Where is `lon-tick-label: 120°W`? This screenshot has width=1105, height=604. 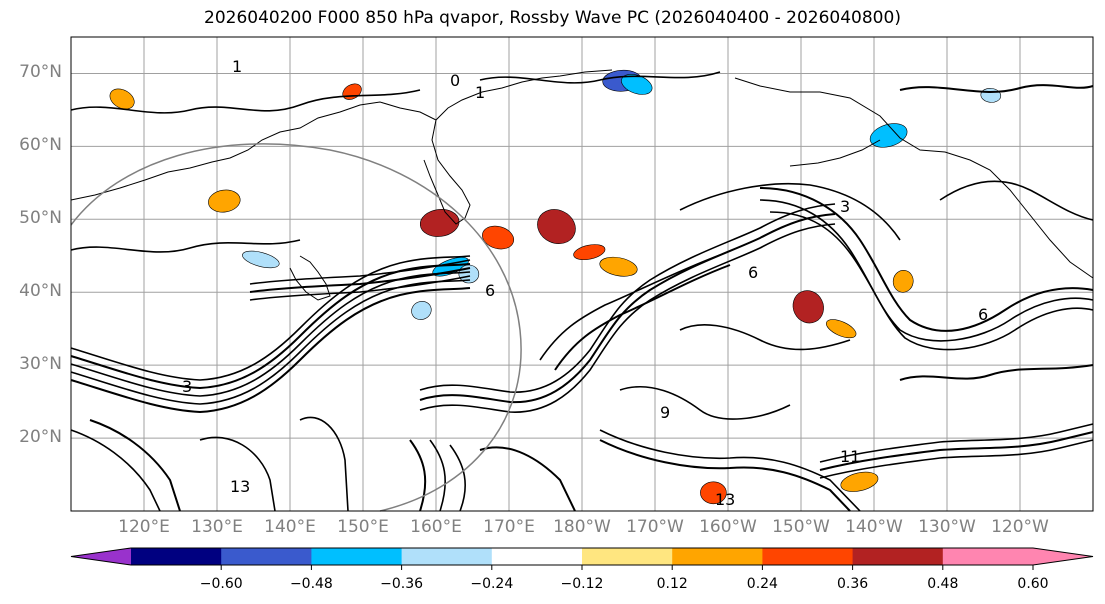 lon-tick-label: 120°W is located at coordinates (1020, 527).